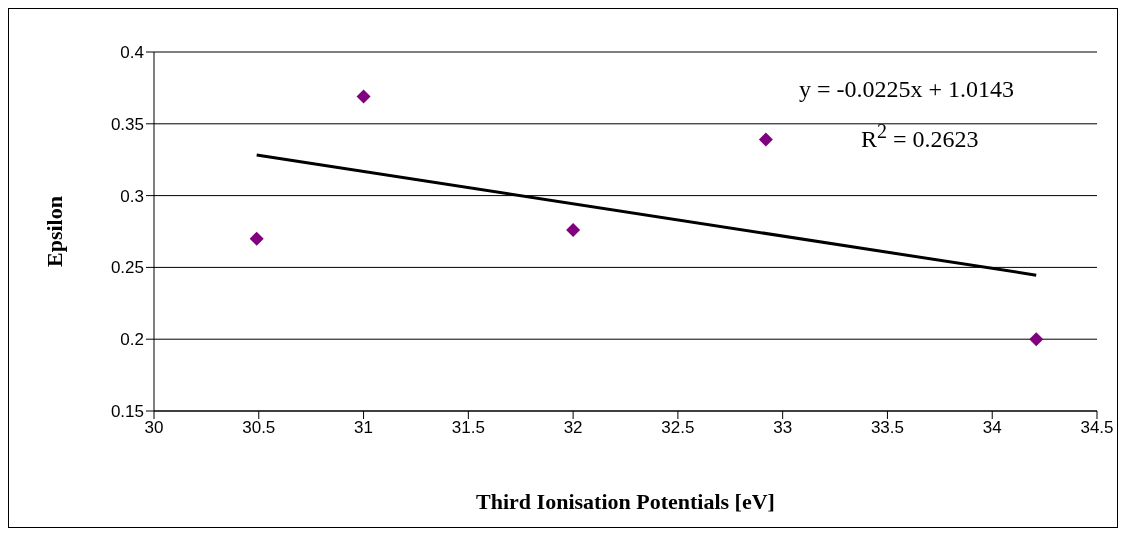 This screenshot has height=539, width=1128. What do you see at coordinates (132, 53) in the screenshot?
I see `y-tick-label: 0.4` at bounding box center [132, 53].